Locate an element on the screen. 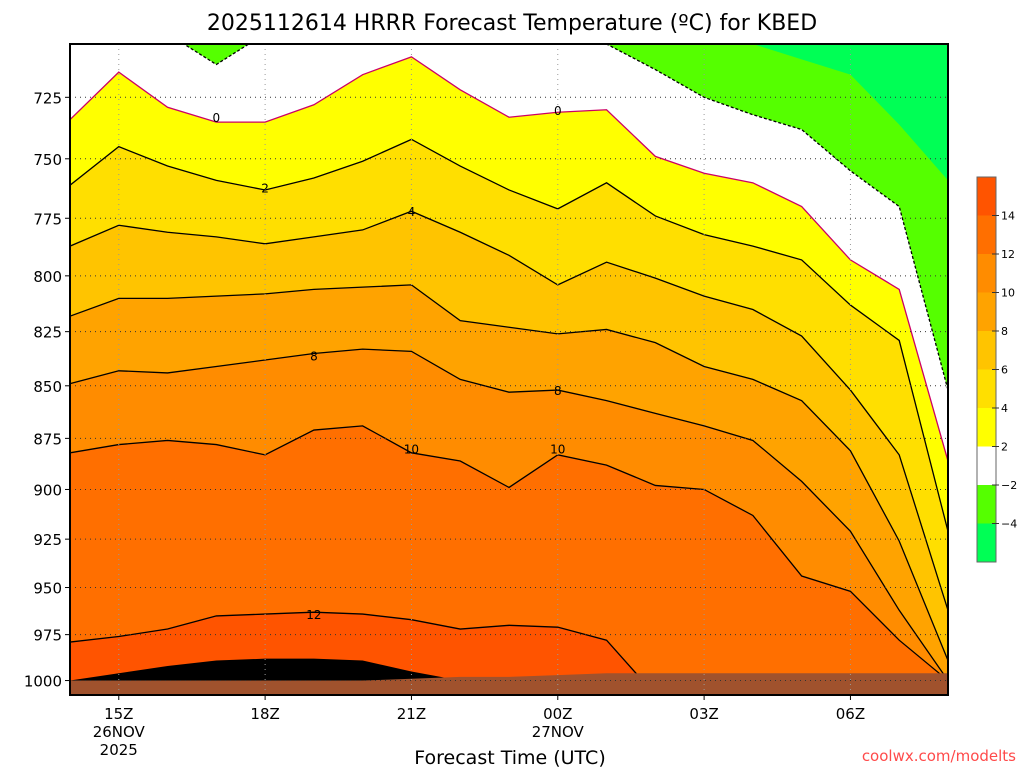  colorbar-label: 8 is located at coordinates (1004, 331).